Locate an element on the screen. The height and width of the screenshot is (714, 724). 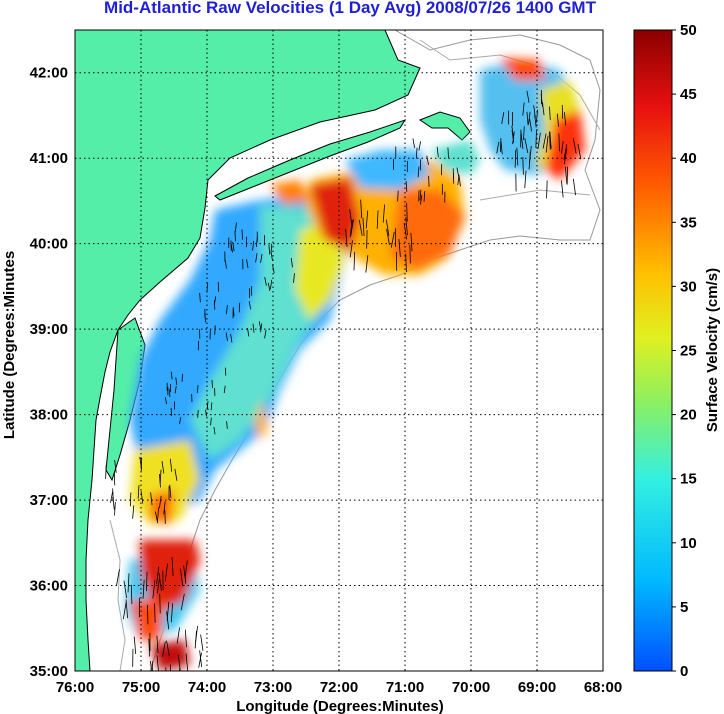
colorbar-ticks: 0 5 10 15 20 25 30 35 40 45 50 is located at coordinates (684, 351).